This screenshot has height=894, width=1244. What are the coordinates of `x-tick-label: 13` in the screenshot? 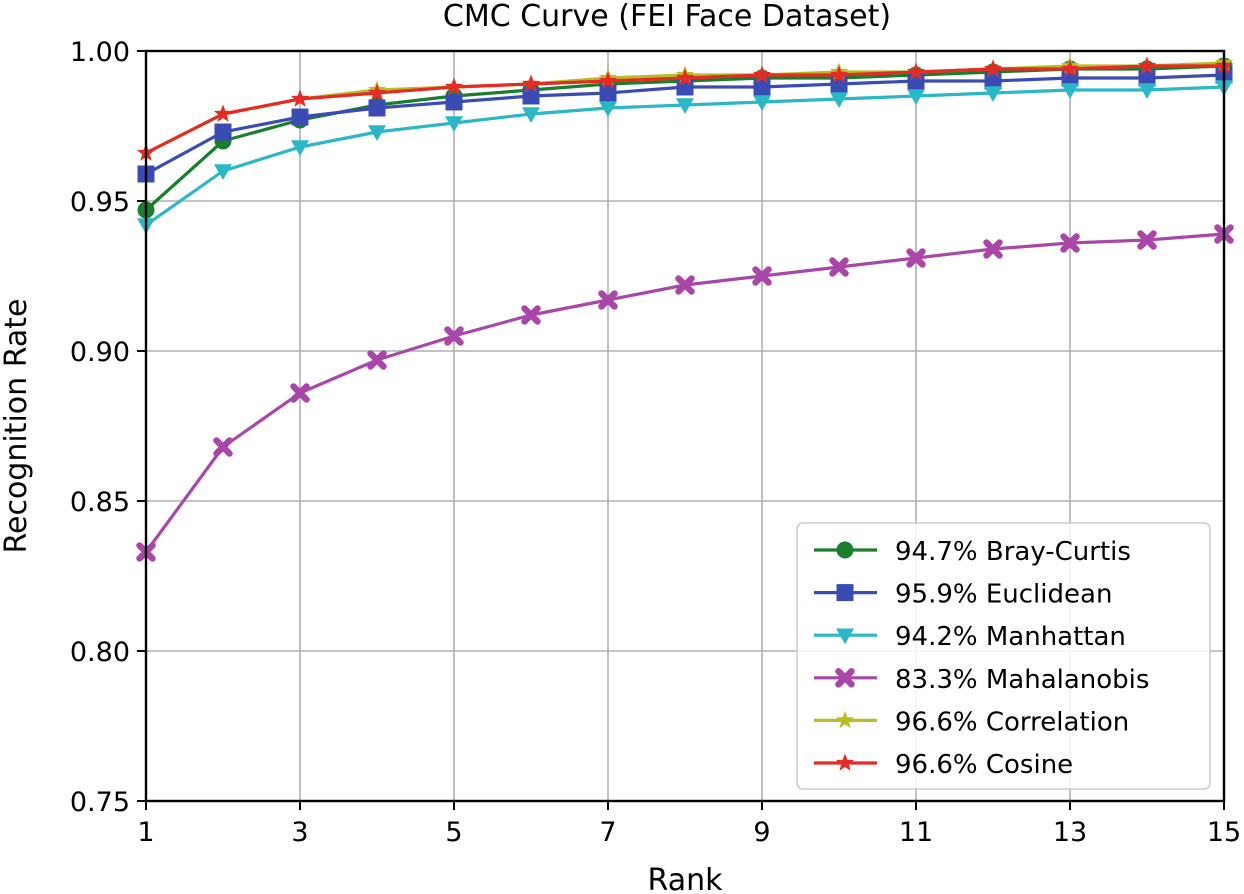 It's located at (1070, 832).